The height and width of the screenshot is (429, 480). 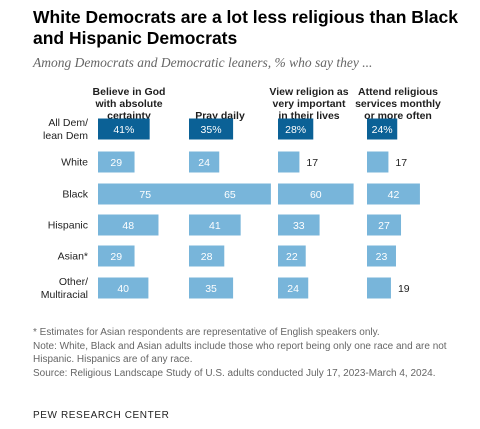 I want to click on value-label-s2-r5: 24, so click(x=293, y=289).